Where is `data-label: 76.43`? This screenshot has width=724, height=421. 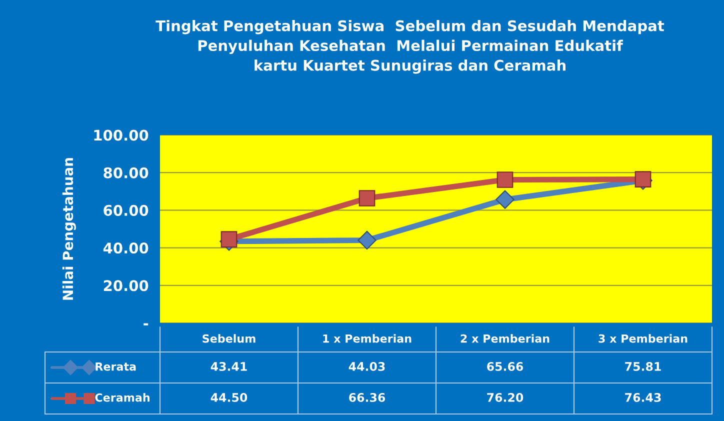 data-label: 76.43 is located at coordinates (643, 397).